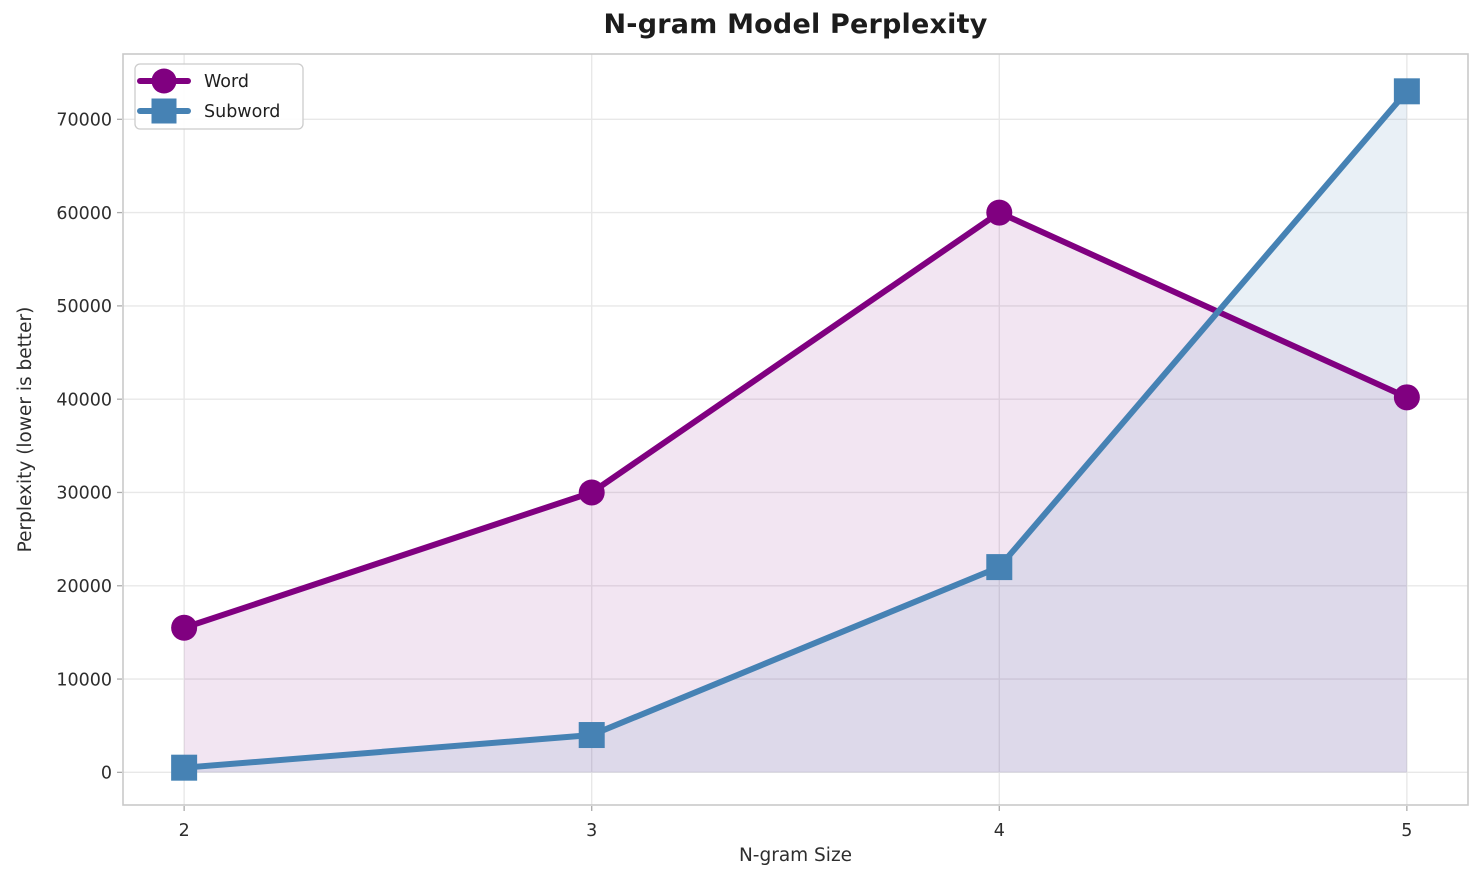  Describe the element at coordinates (795, 24) in the screenshot. I see `chart-title: N-gram Model Perplexity` at that location.